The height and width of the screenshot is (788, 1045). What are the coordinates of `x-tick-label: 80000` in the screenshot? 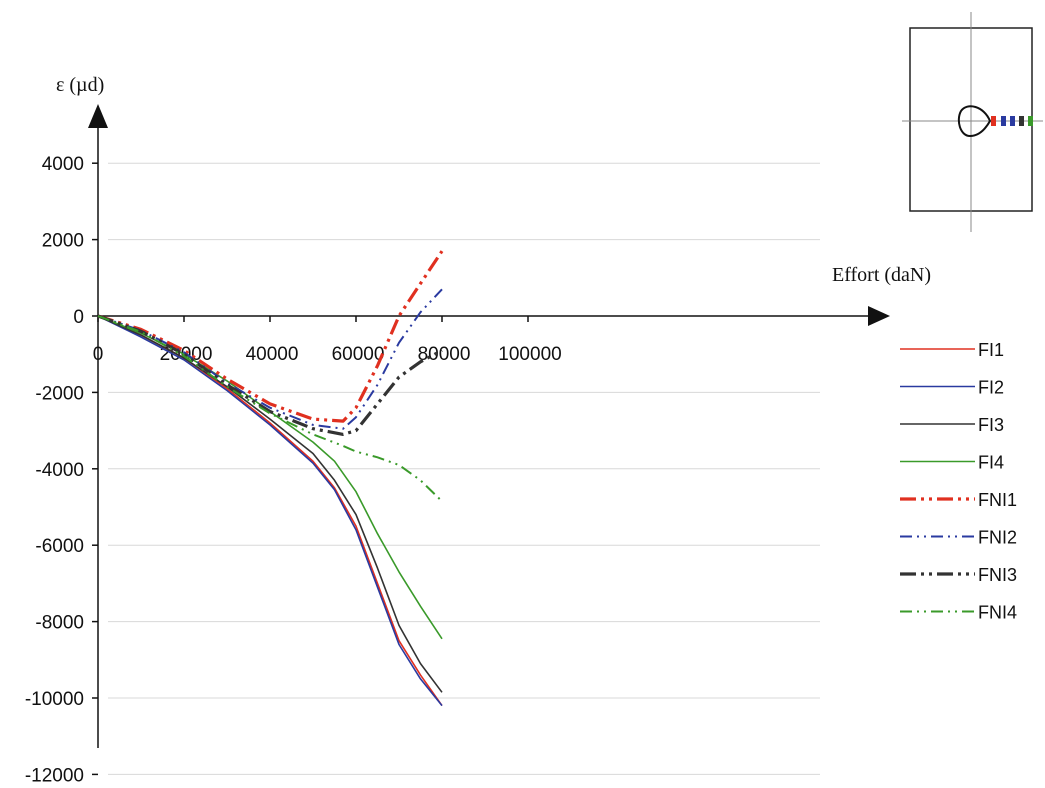 It's located at (444, 354).